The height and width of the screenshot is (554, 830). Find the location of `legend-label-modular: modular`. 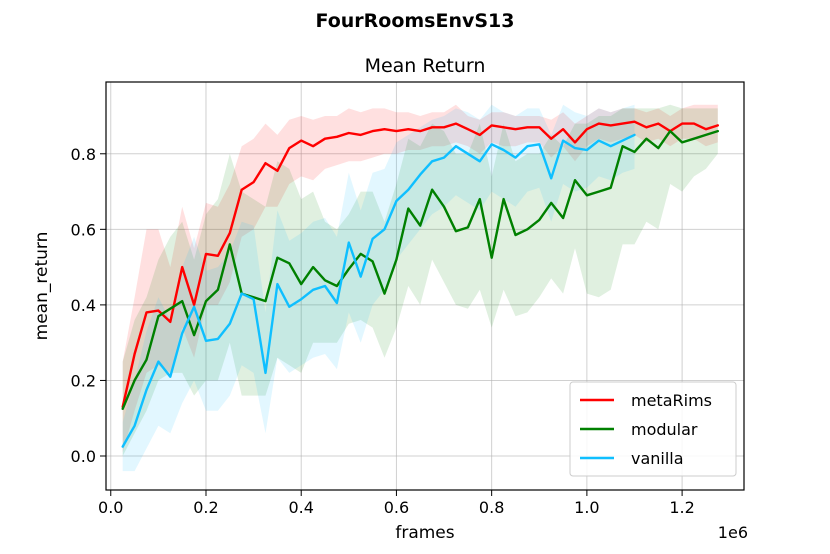

legend-label-modular: modular is located at coordinates (664, 429).